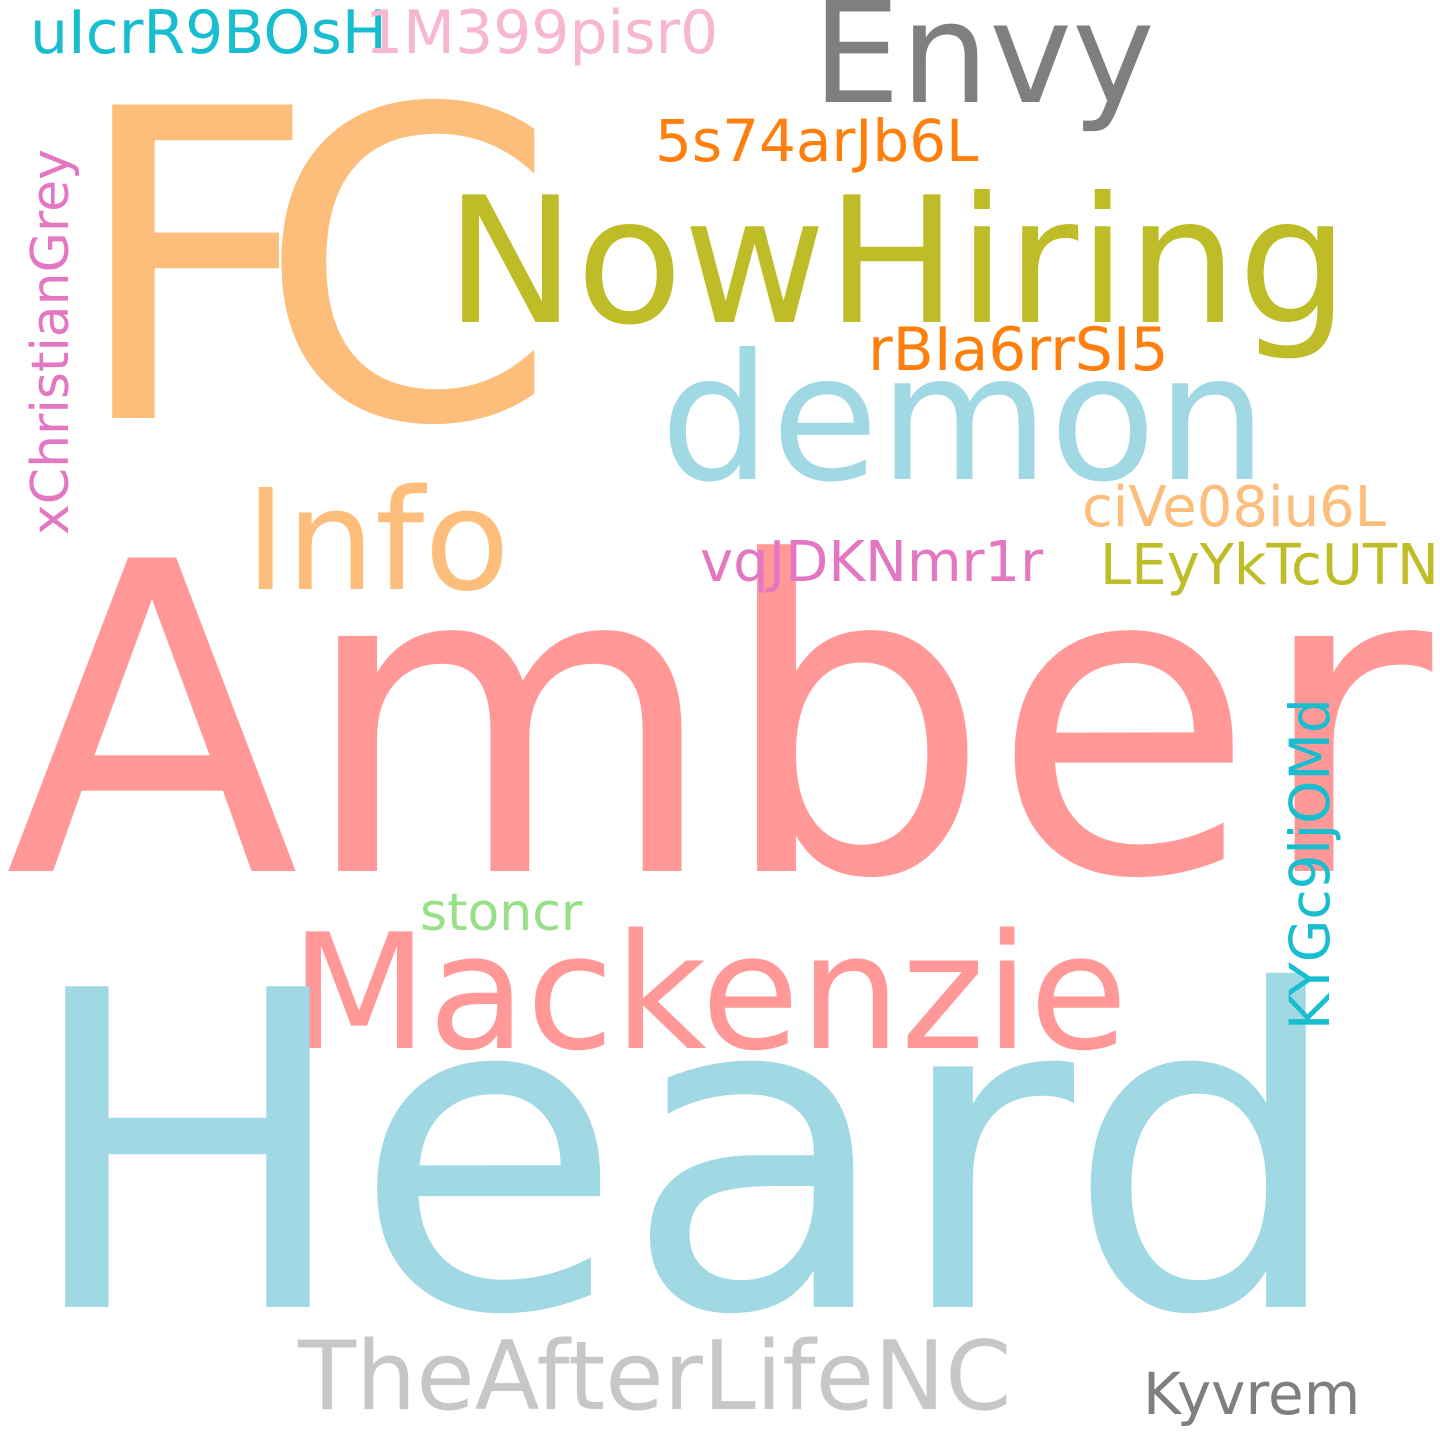 This screenshot has width=1440, height=1440. Describe the element at coordinates (542, 34) in the screenshot. I see `word-1m399pisr0: 1M399pisr0` at that location.